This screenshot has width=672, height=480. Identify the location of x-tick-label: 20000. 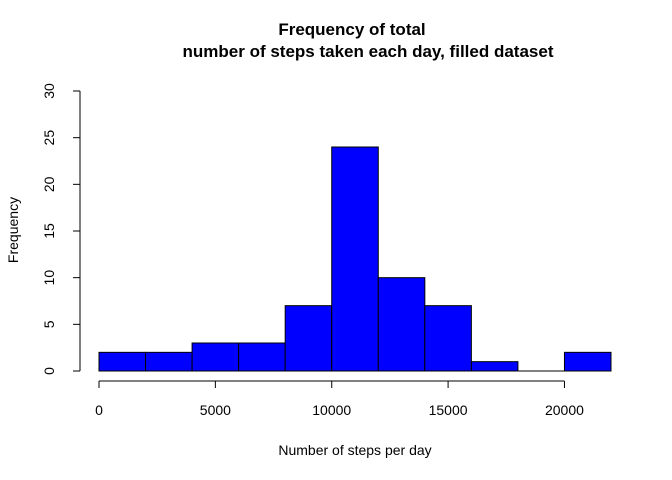
(564, 410).